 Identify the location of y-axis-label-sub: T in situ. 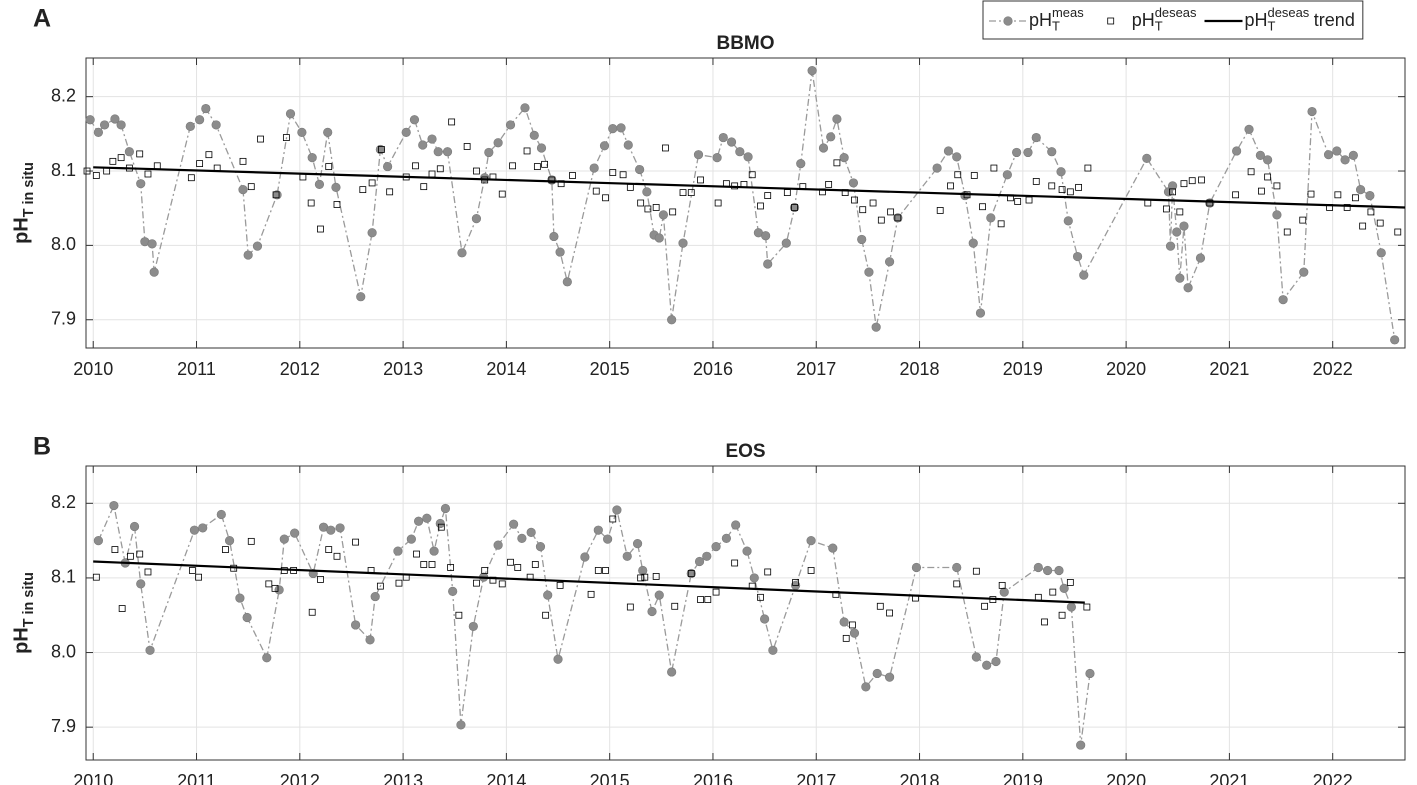
(29, 189).